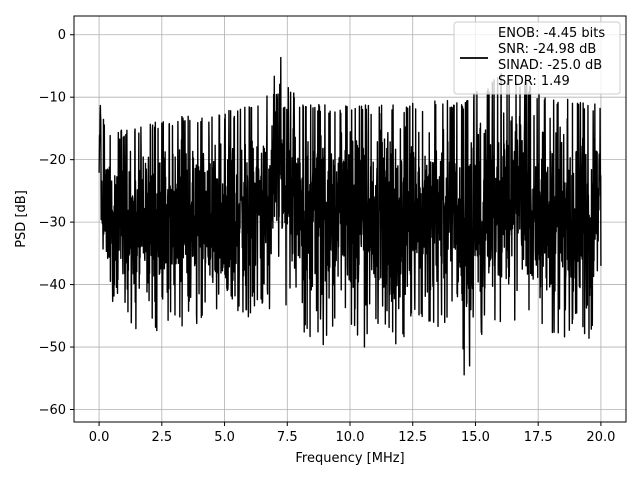 The image size is (640, 480). I want to click on y-axis-label: PSD [dB], so click(21, 219).